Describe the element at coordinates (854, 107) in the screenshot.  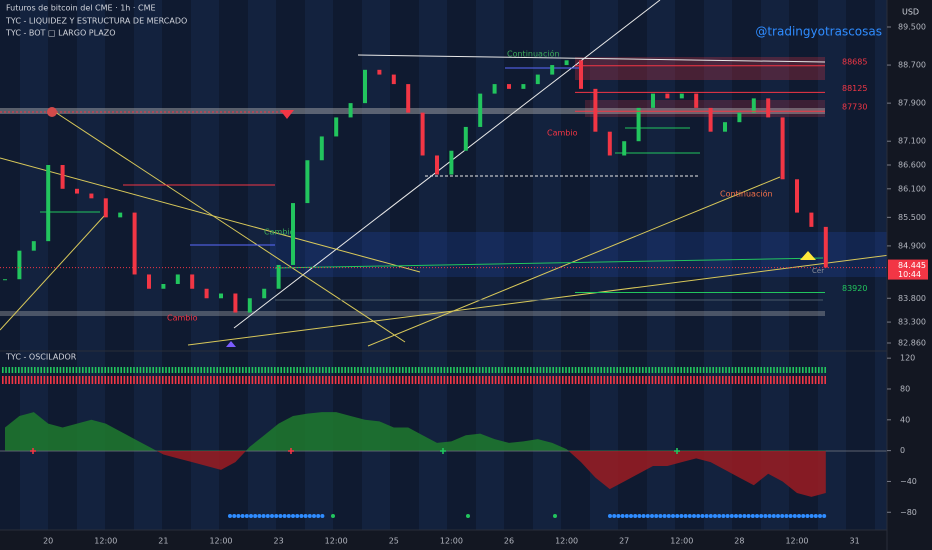
I see `level-label: 87730` at that location.